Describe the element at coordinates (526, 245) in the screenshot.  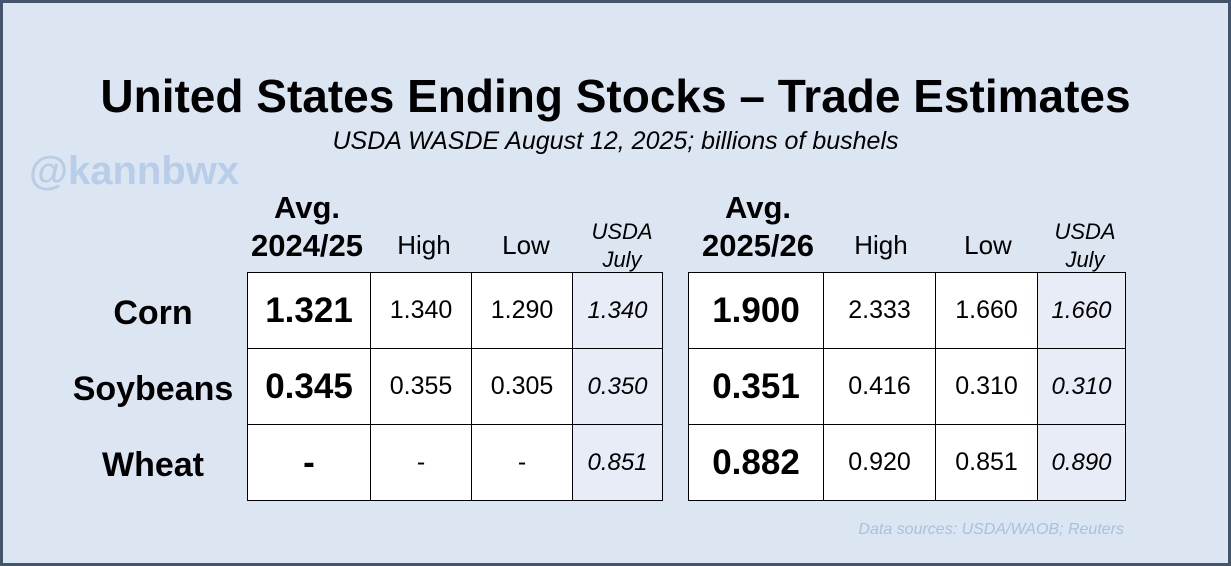
I see `left-low-header: Low` at that location.